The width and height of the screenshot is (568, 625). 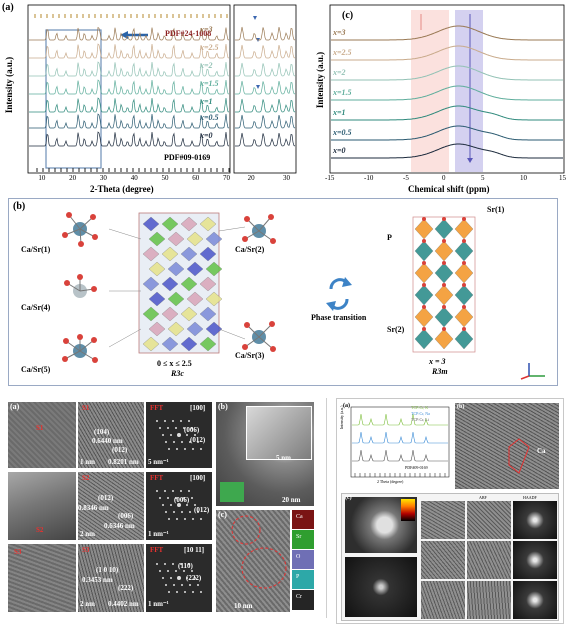 I want to click on right-xrd-series, so click(x=400, y=455).